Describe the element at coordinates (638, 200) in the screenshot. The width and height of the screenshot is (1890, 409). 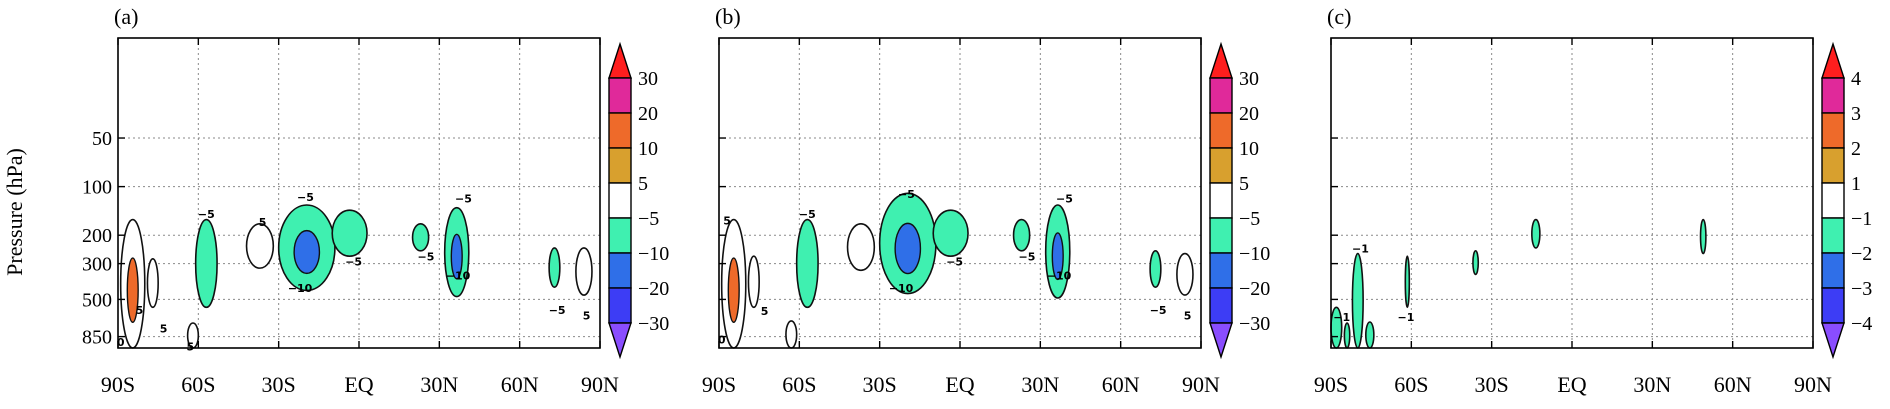
I see `panel-a-colorbar: 30 20 10 5 −5 −10 −20 −30` at that location.